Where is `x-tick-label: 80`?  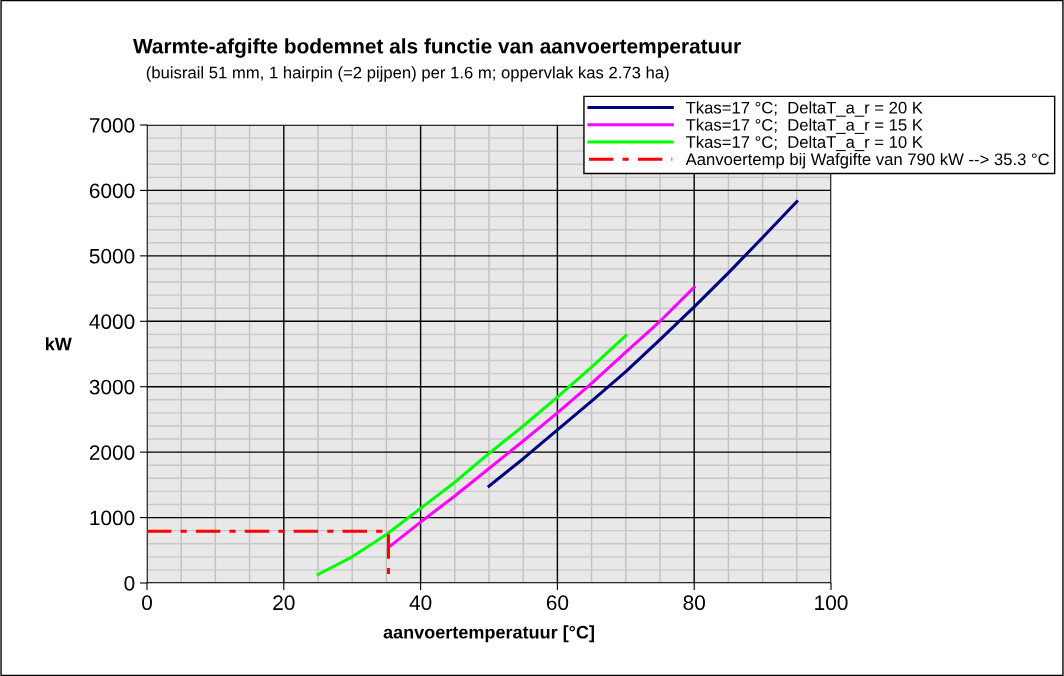
x-tick-label: 80 is located at coordinates (694, 603).